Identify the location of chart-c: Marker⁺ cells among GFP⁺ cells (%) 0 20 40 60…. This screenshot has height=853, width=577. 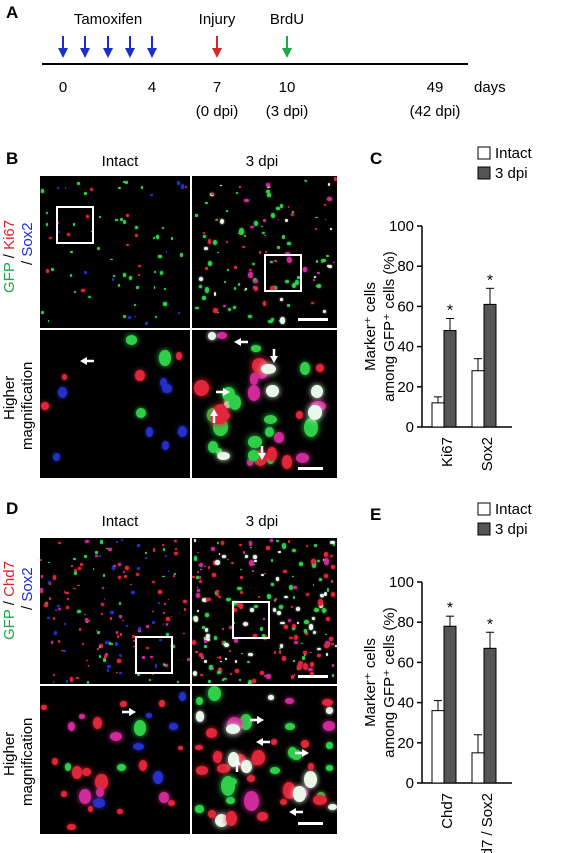
(447, 308).